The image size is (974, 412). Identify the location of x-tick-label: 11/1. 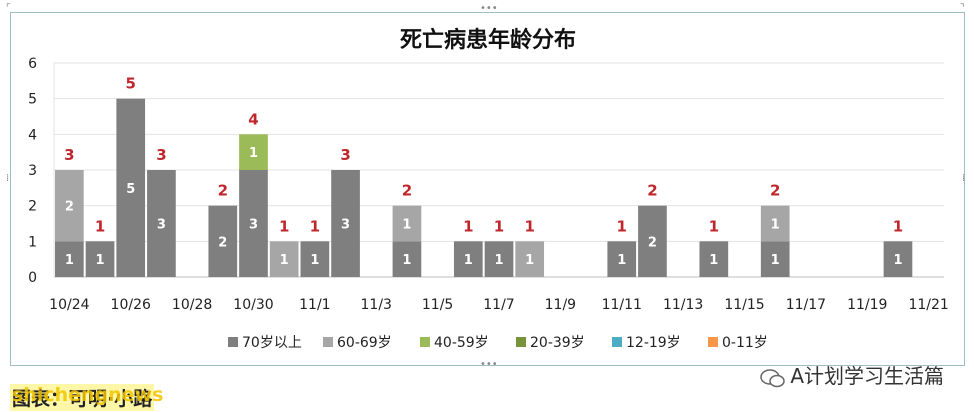
(314, 305).